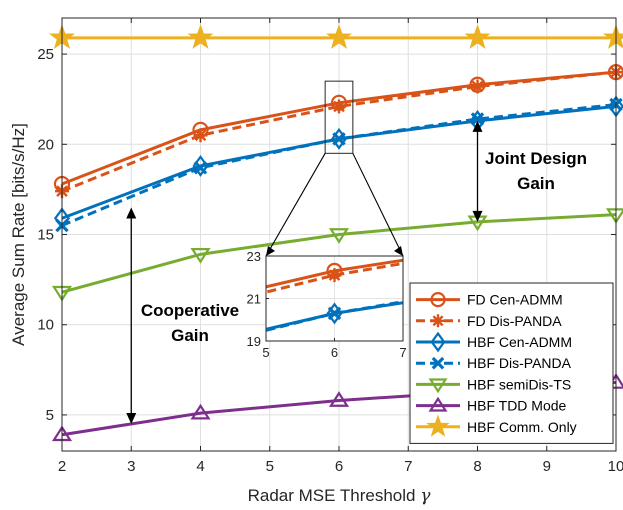  I want to click on legend-box, so click(511, 363).